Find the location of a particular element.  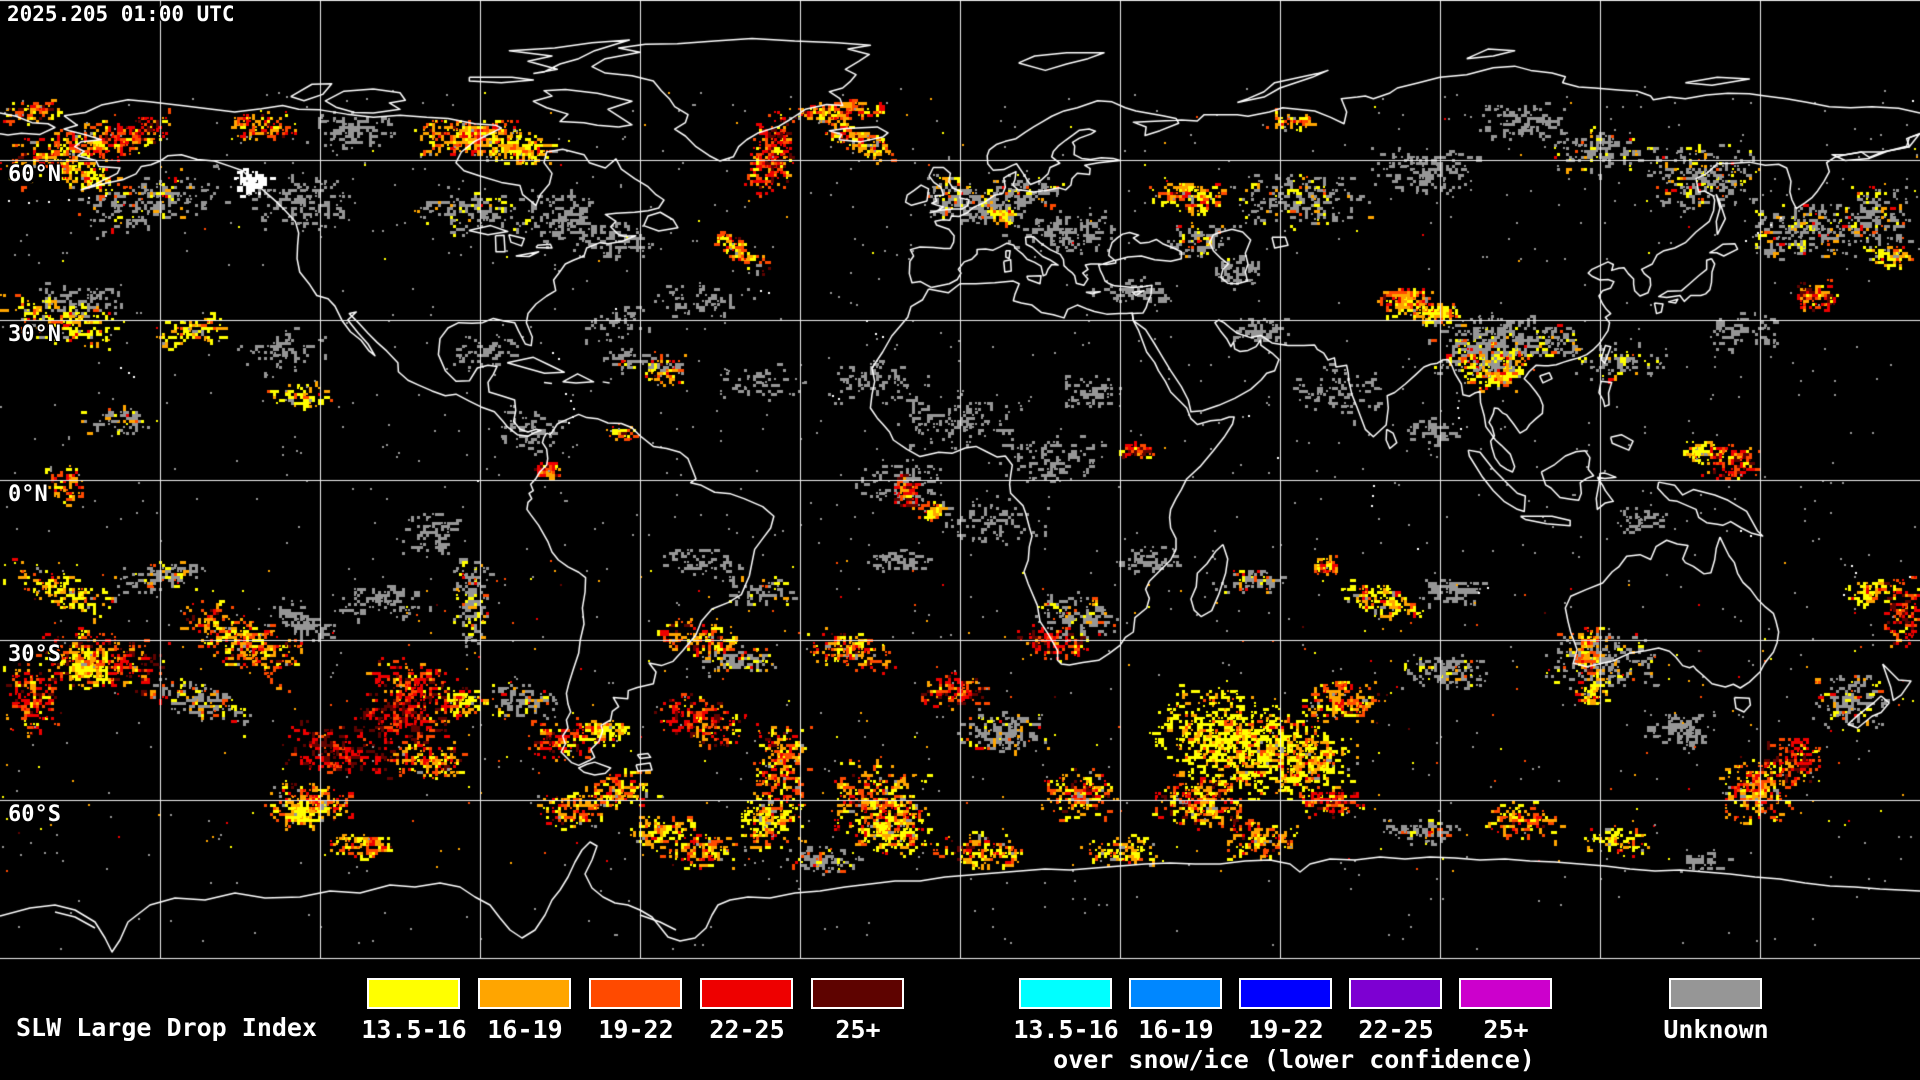

lat-label-30n: 30°N is located at coordinates (34, 334).